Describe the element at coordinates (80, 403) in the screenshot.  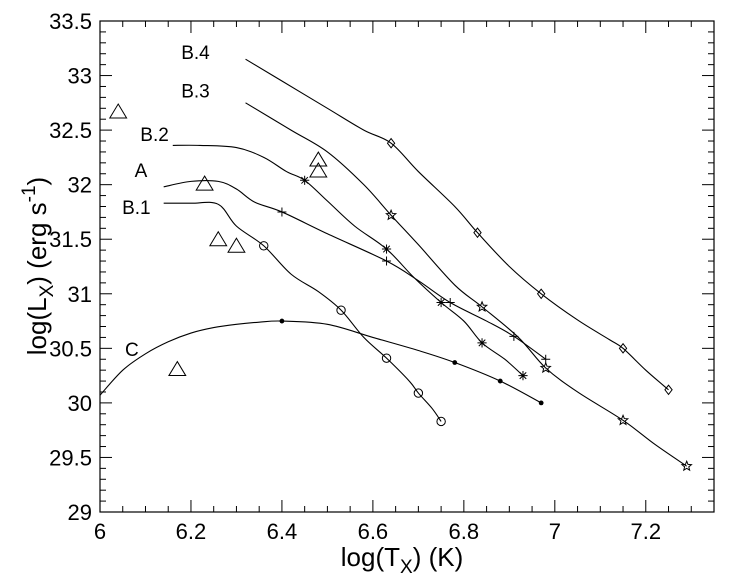
I see `y-tick-label: 30` at that location.